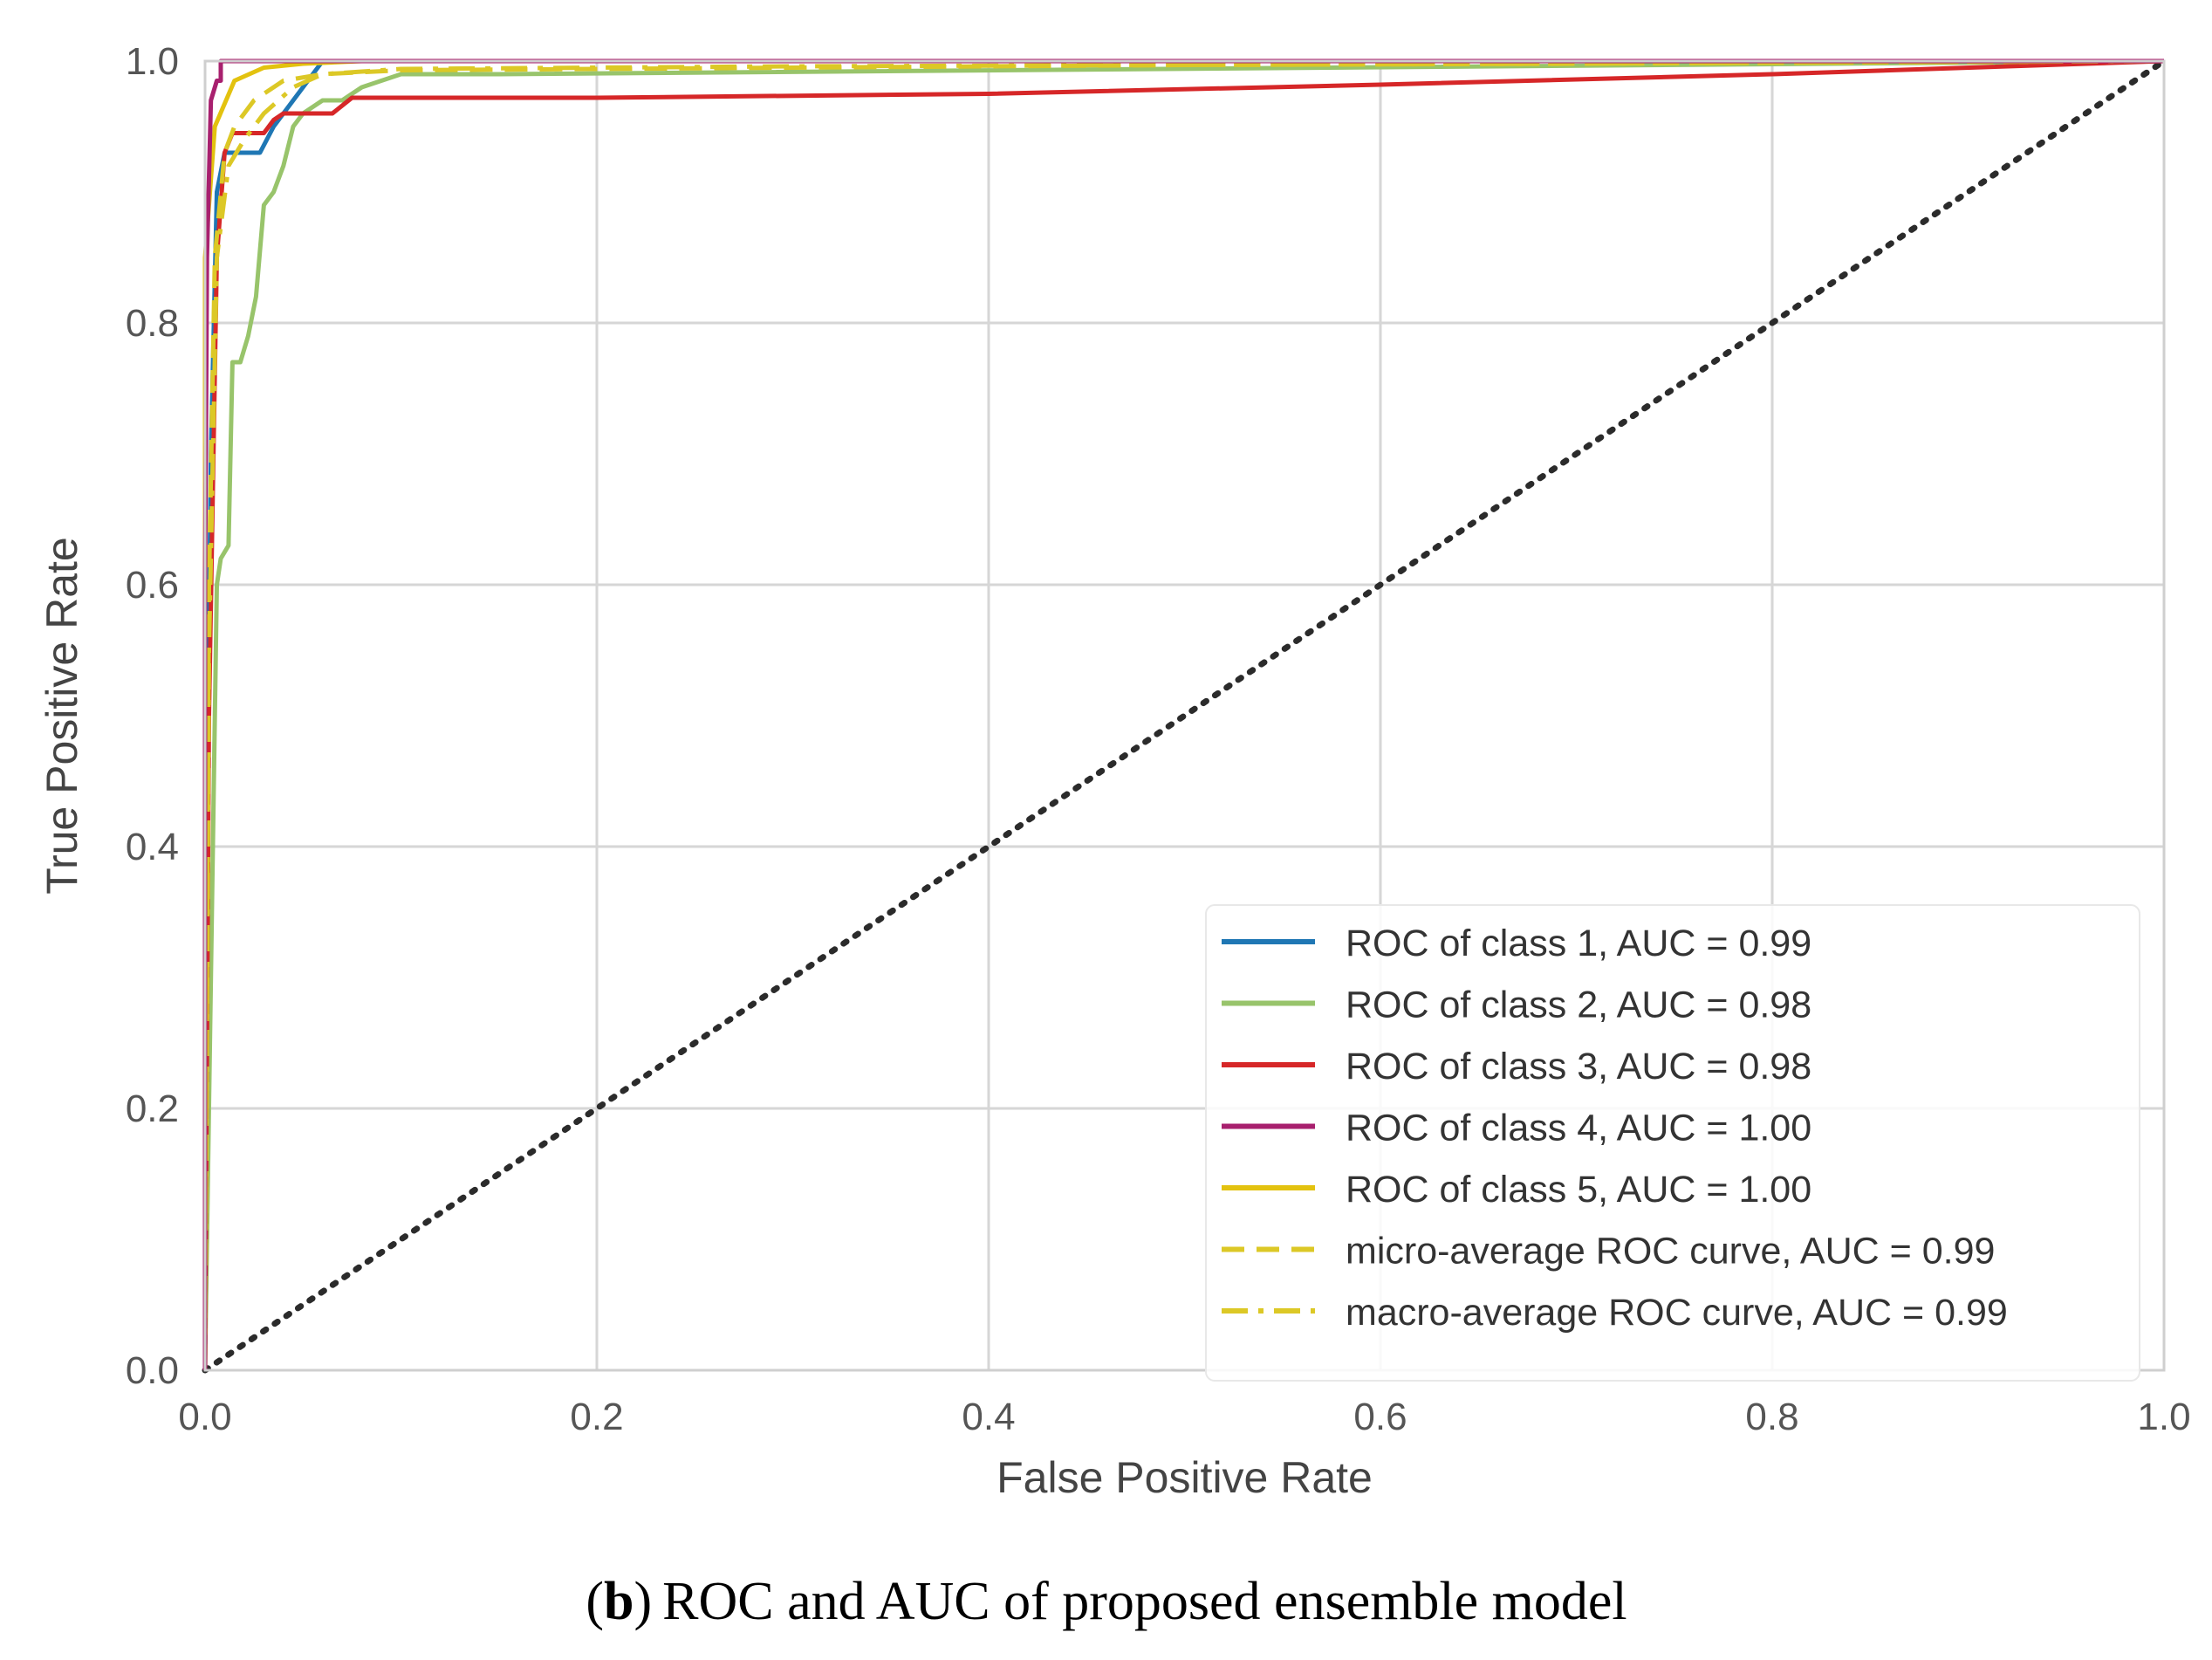  Describe the element at coordinates (62, 715) in the screenshot. I see `y-axis-label: True Positive Rate` at that location.